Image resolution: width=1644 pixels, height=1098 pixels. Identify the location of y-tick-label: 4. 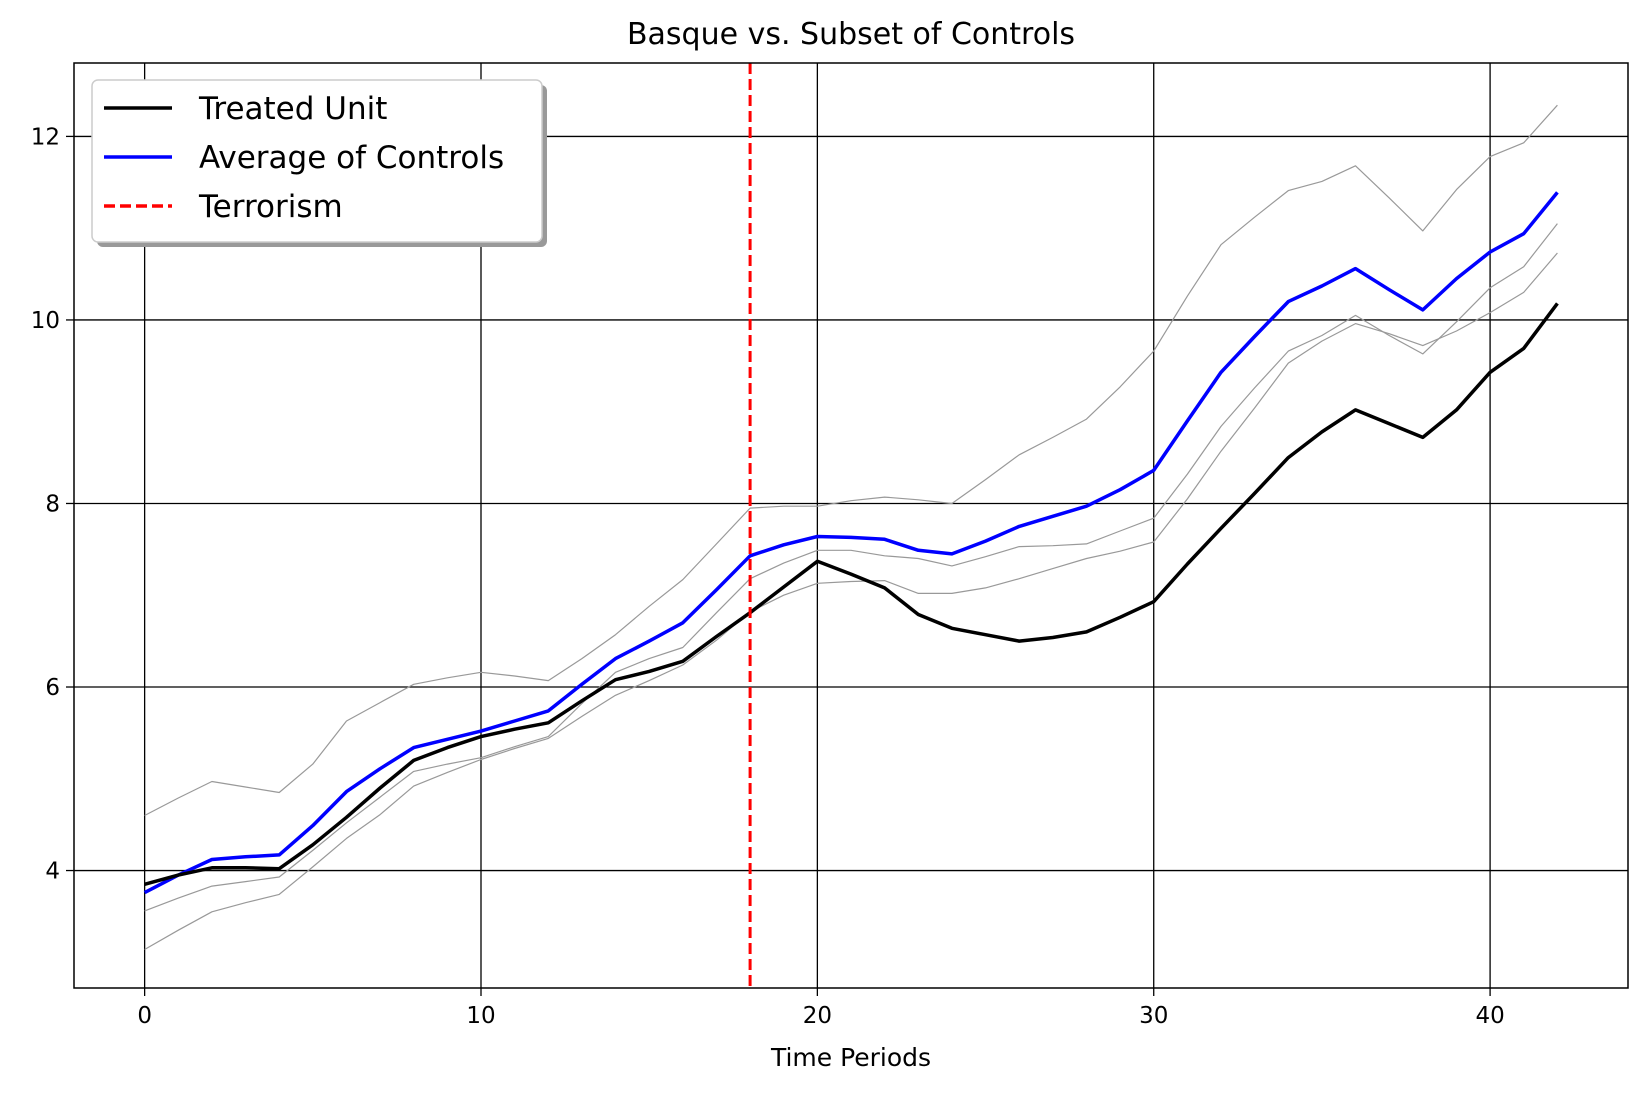
(52, 872).